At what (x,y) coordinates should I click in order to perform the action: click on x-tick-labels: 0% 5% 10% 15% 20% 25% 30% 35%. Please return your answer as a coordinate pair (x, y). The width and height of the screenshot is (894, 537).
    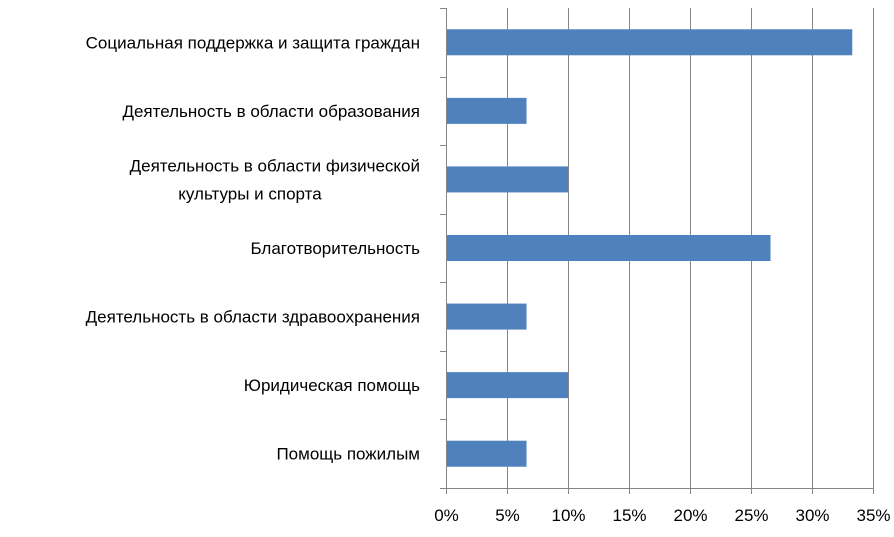
    Looking at the image, I should click on (662, 515).